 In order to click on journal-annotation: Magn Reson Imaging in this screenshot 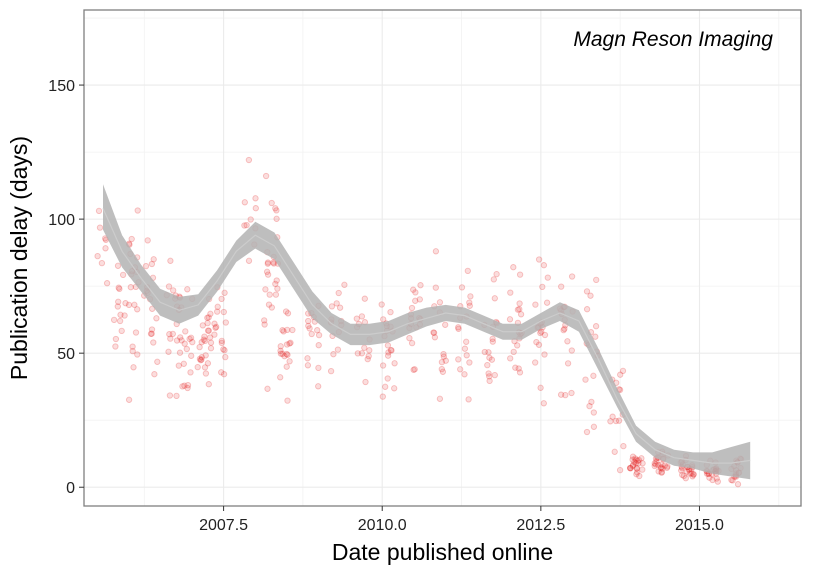, I will do `click(673, 39)`.